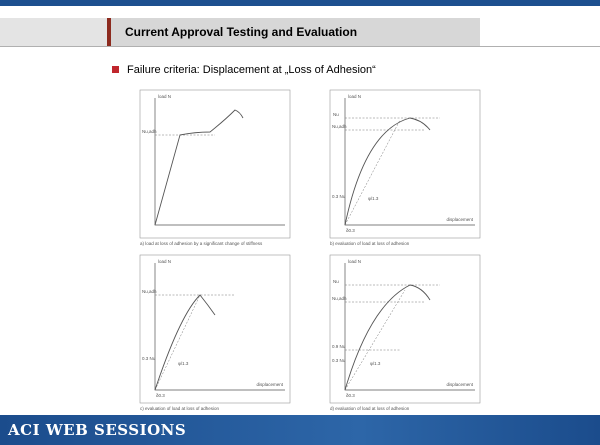 The height and width of the screenshot is (445, 600). I want to click on footer-band: ACI WEB SESSIONS, so click(300, 430).